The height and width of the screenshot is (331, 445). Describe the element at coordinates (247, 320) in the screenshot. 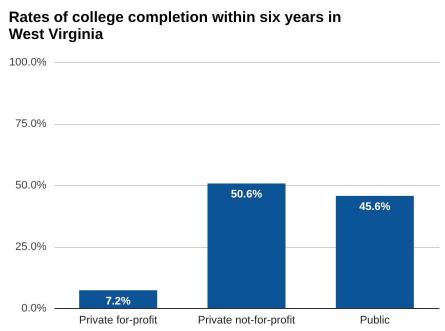

I see `x-tick-label: Private not-for-profit` at that location.